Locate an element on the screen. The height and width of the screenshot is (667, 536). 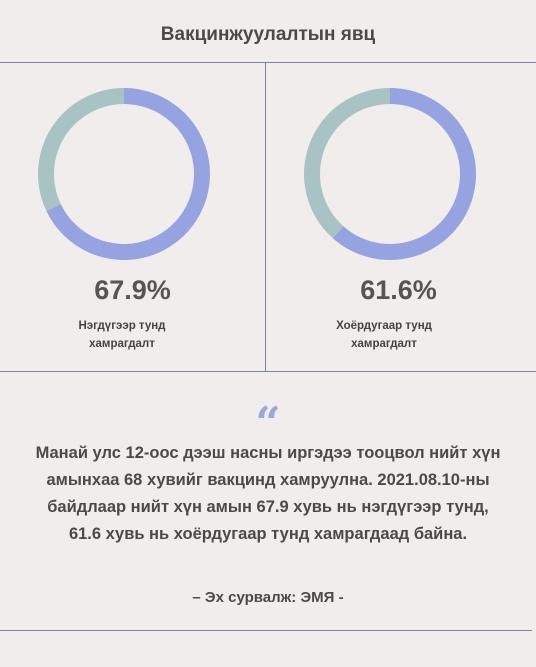
panel-divider is located at coordinates (265, 217).